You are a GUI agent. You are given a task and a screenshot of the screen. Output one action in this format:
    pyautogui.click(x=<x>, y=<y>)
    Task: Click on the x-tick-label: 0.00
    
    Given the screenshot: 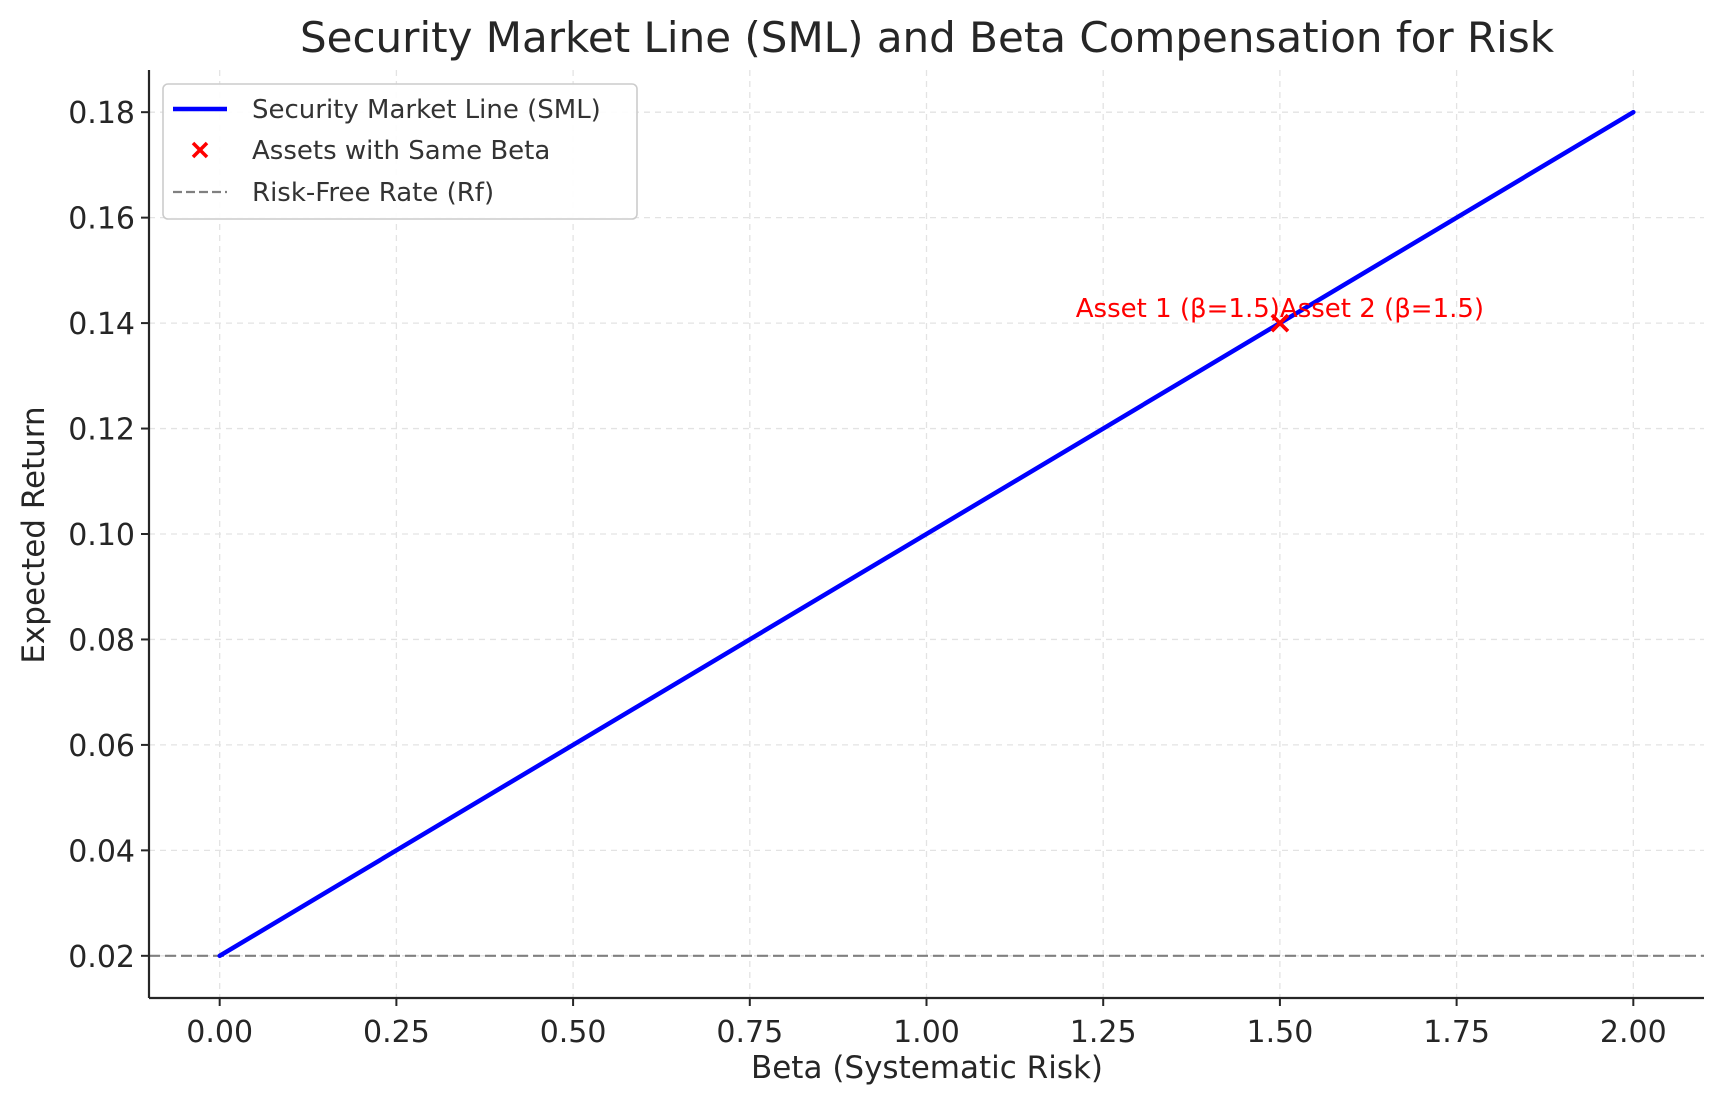 What is the action you would take?
    pyautogui.click(x=219, y=1032)
    